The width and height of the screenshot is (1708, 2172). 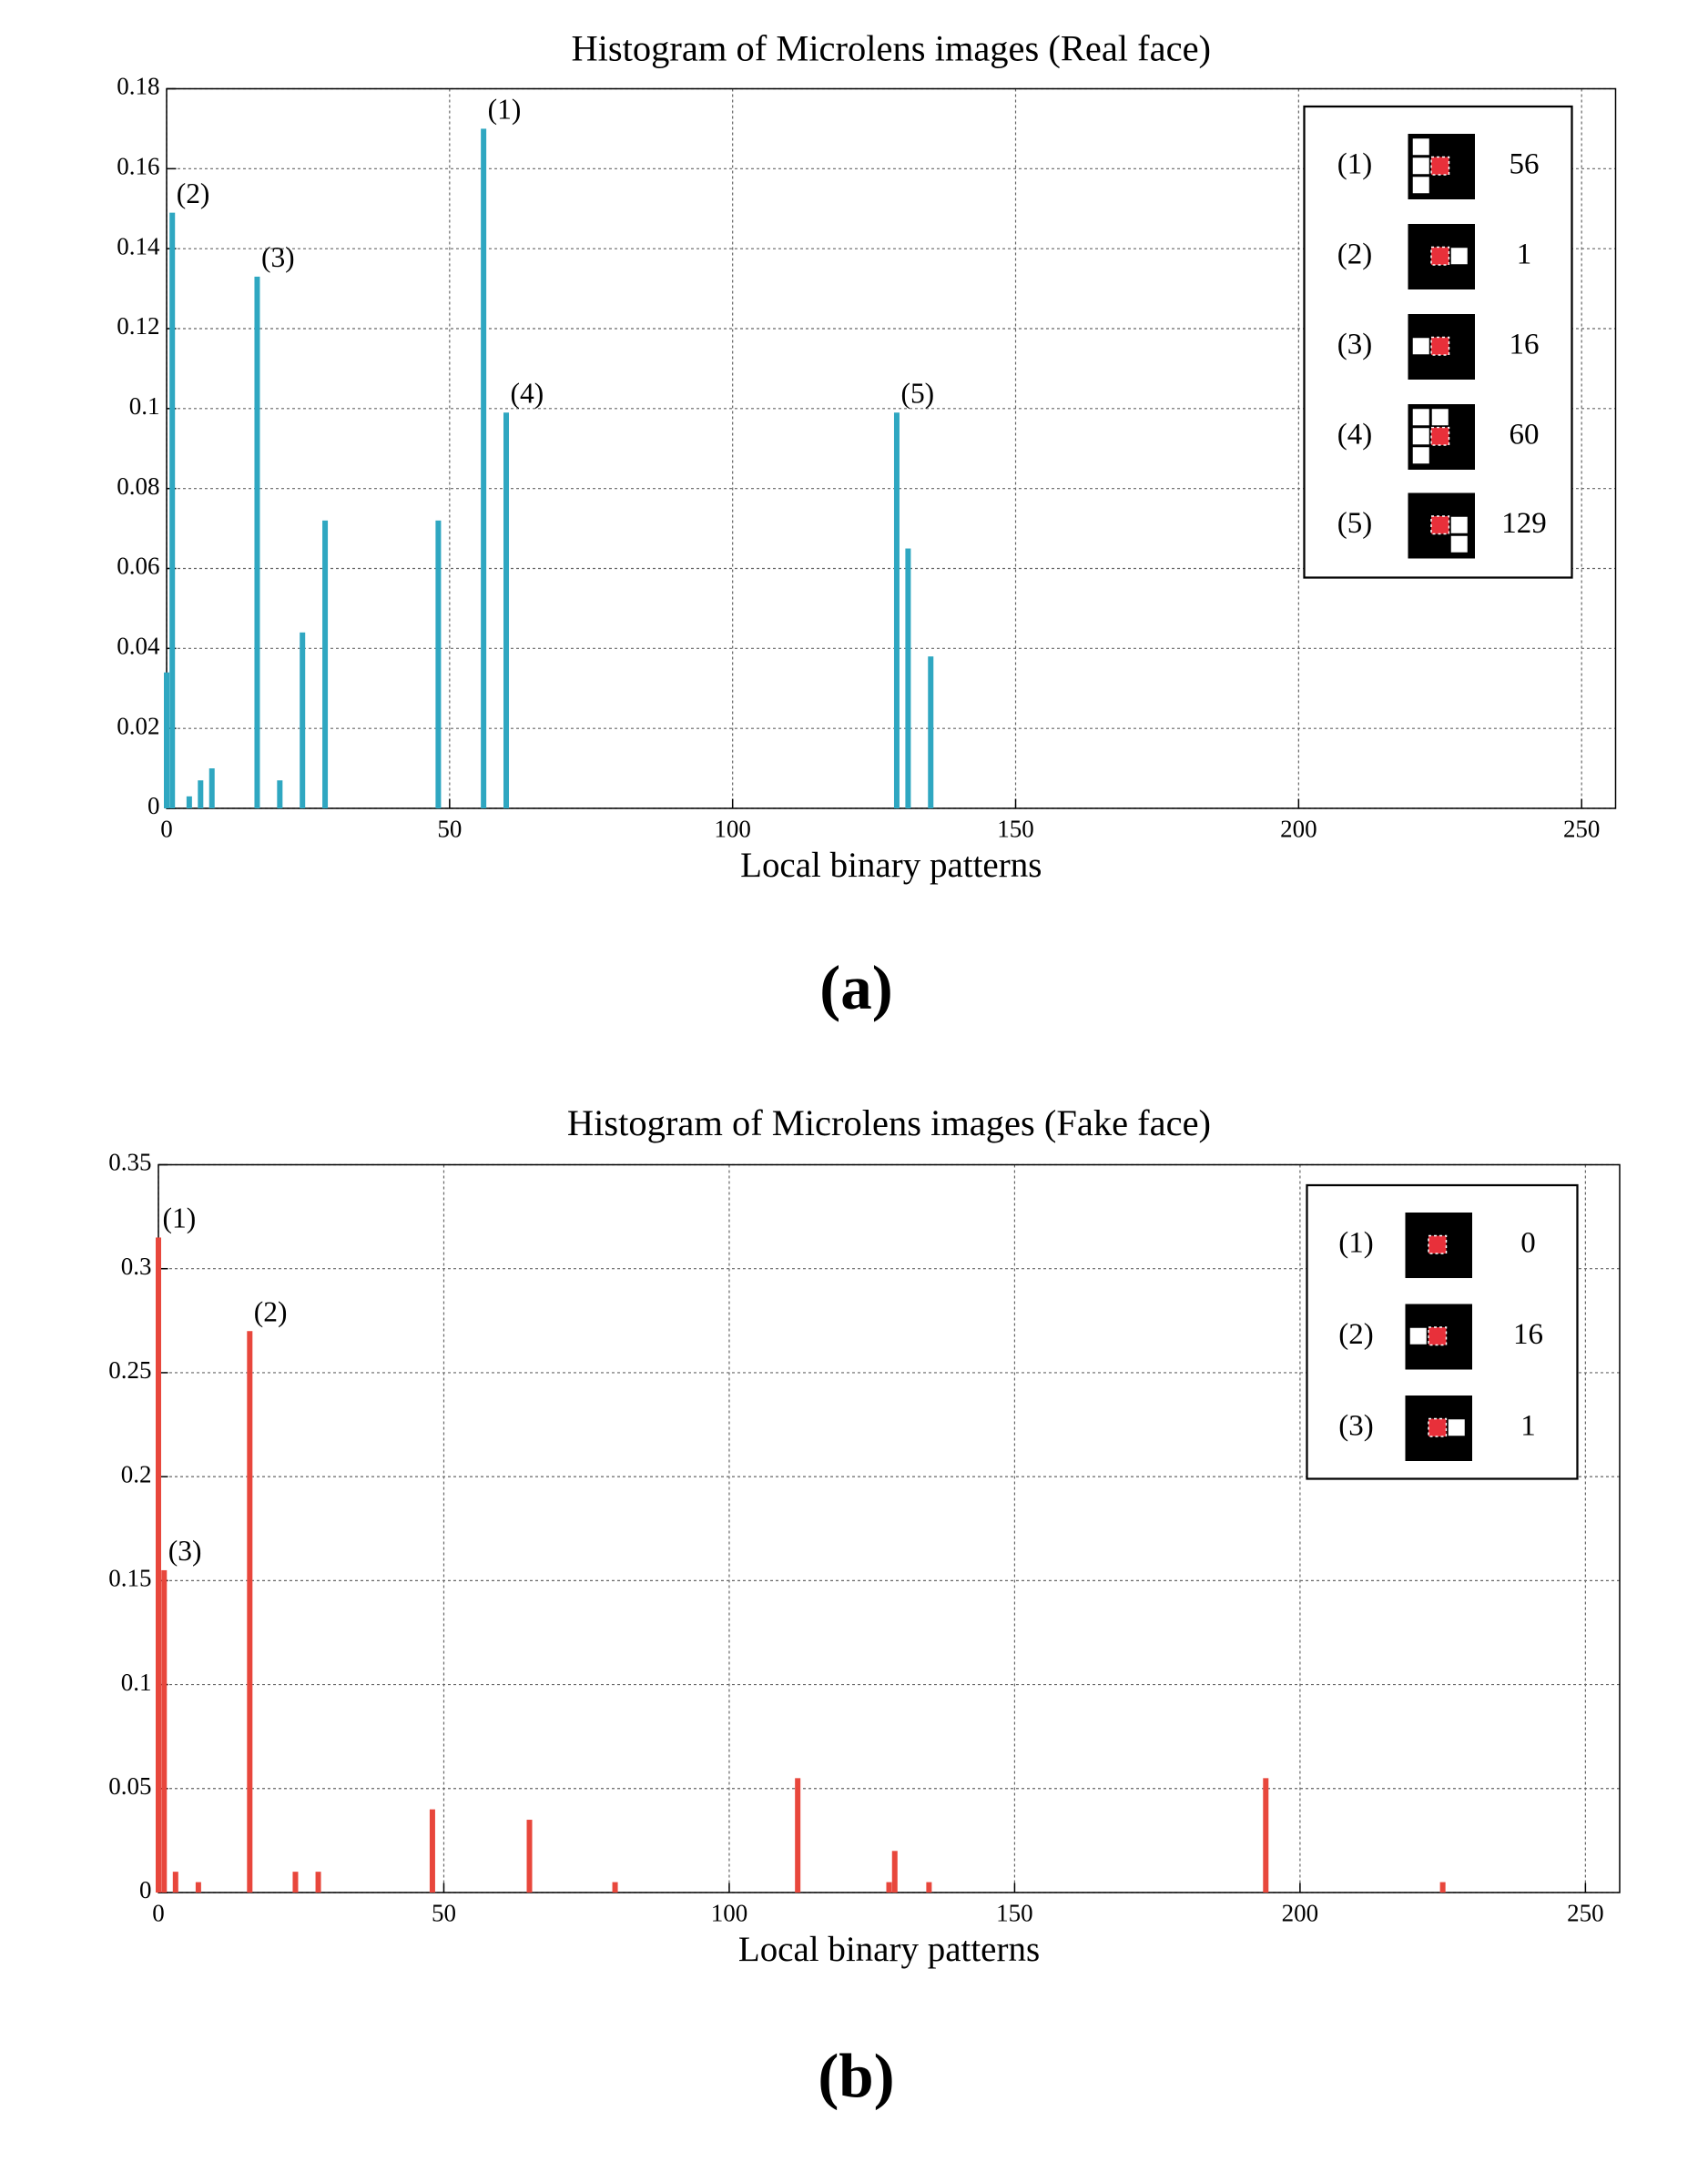 What do you see at coordinates (129, 1786) in the screenshot?
I see `y-tick-label: 0.05` at bounding box center [129, 1786].